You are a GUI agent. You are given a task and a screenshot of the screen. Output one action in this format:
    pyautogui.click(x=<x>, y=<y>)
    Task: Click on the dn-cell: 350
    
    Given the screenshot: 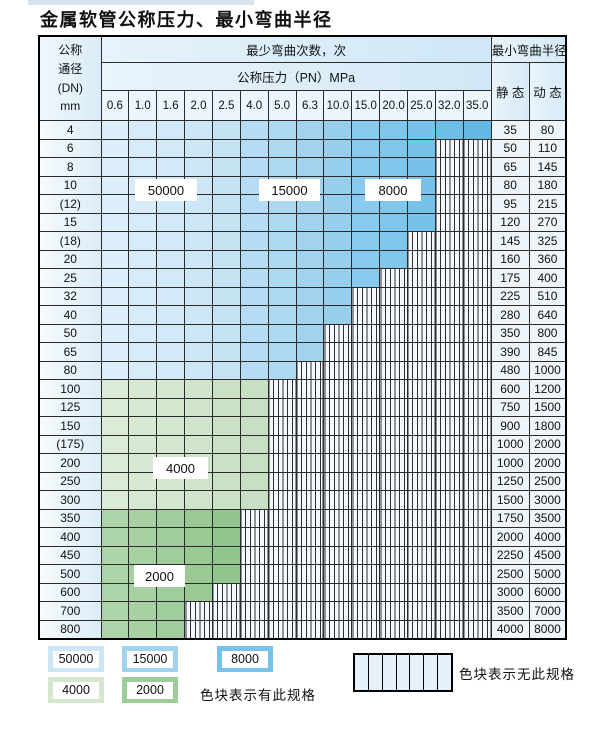 What is the action you would take?
    pyautogui.click(x=70, y=518)
    